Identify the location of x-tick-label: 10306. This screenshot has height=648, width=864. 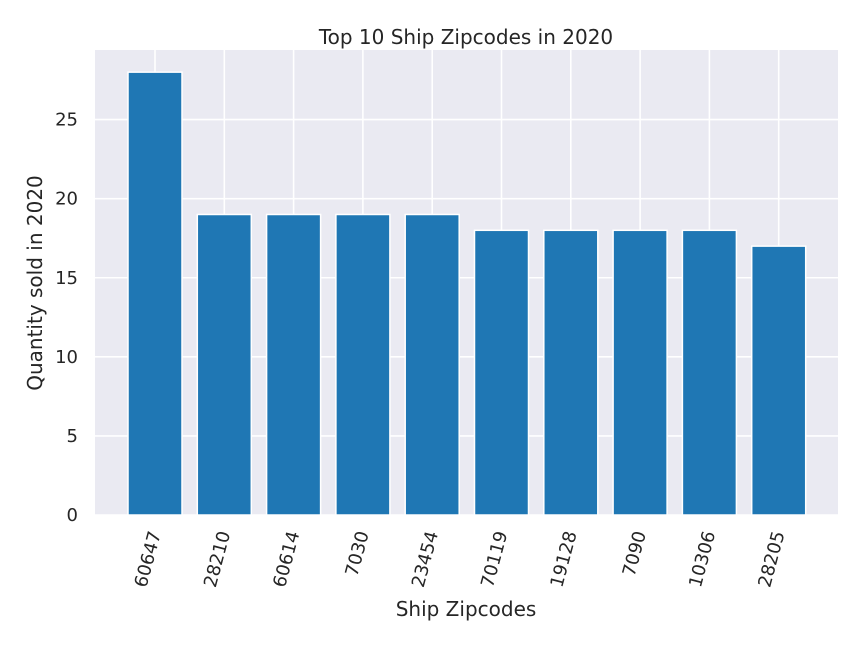
(702, 559).